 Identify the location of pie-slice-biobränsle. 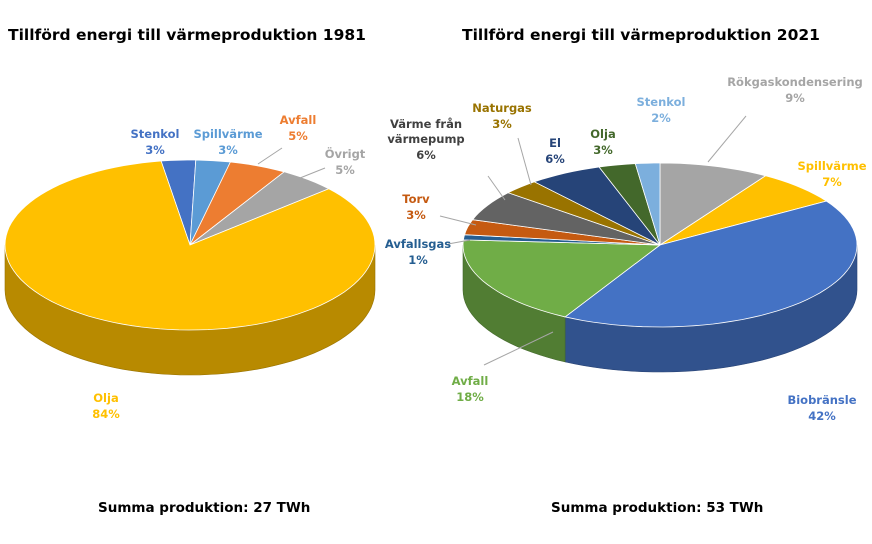
(711, 264).